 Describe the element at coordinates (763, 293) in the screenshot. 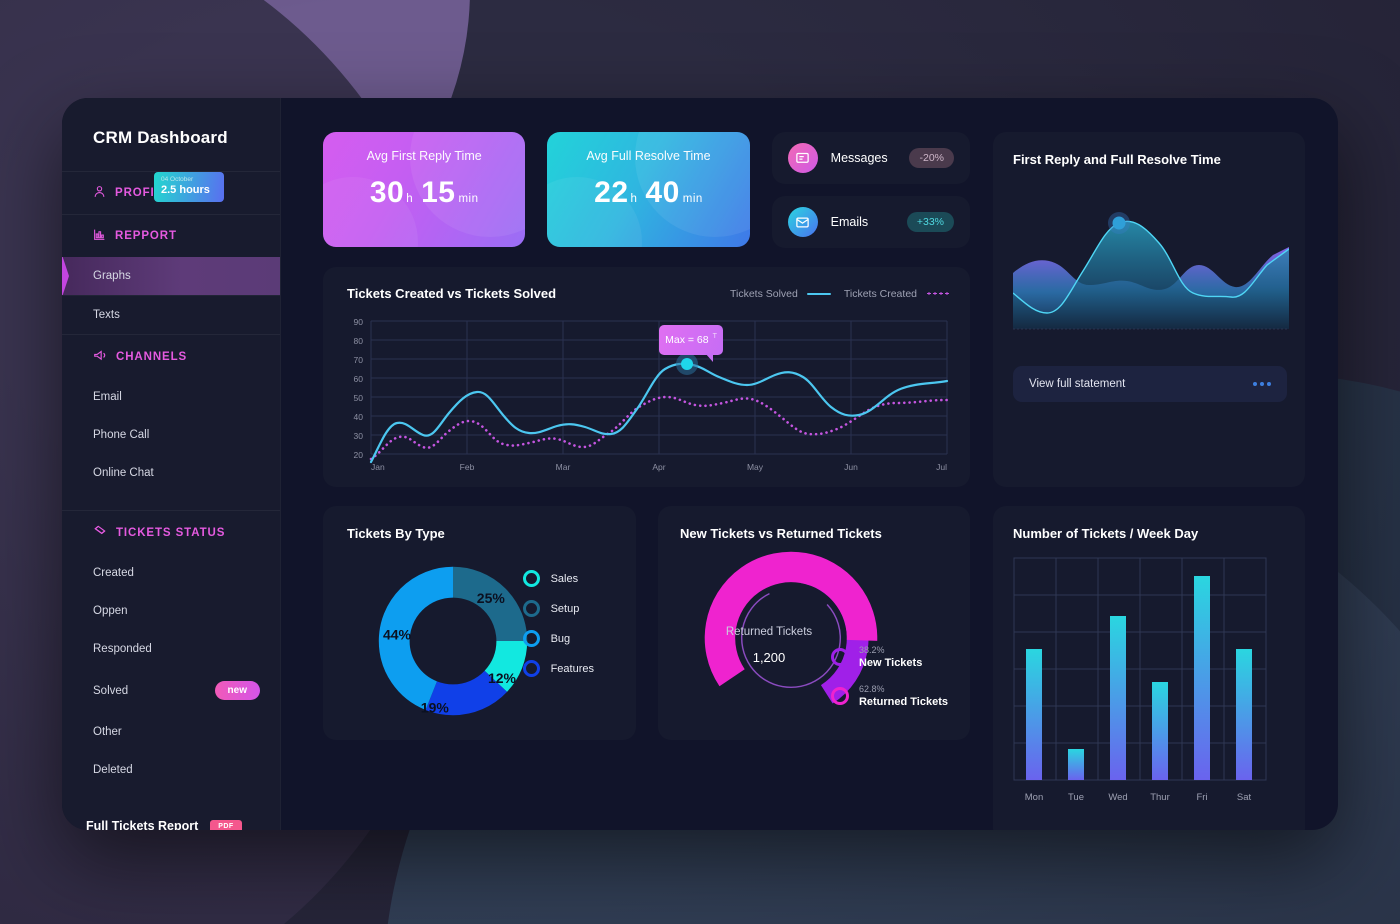

I see `legend-label: Tickets Solved` at that location.